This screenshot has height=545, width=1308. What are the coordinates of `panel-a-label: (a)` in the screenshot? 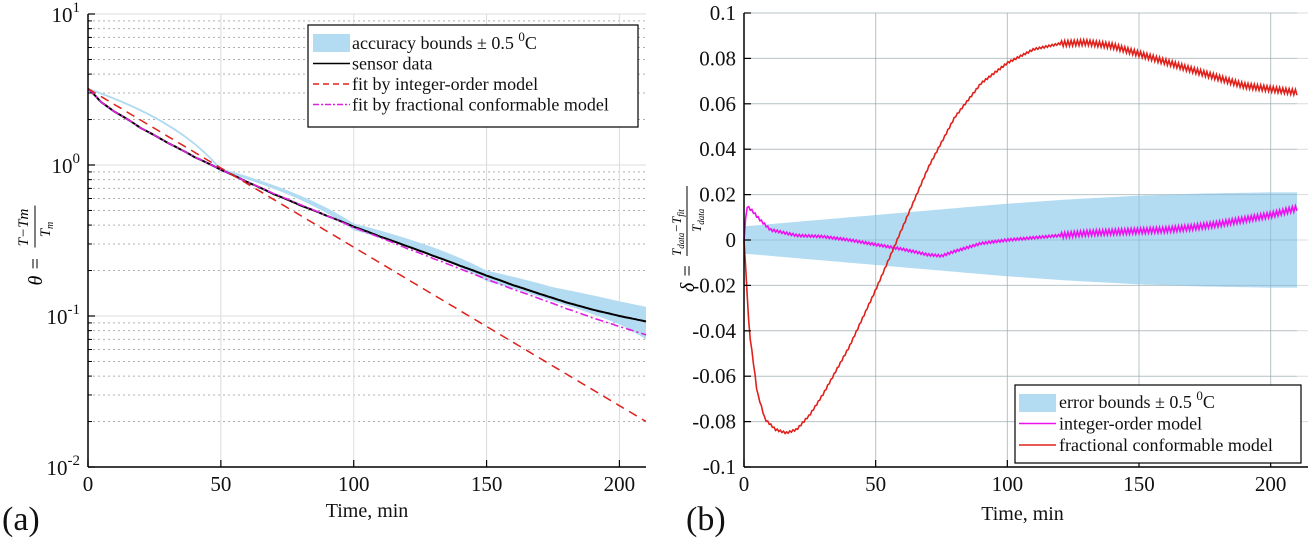 It's located at (21, 519).